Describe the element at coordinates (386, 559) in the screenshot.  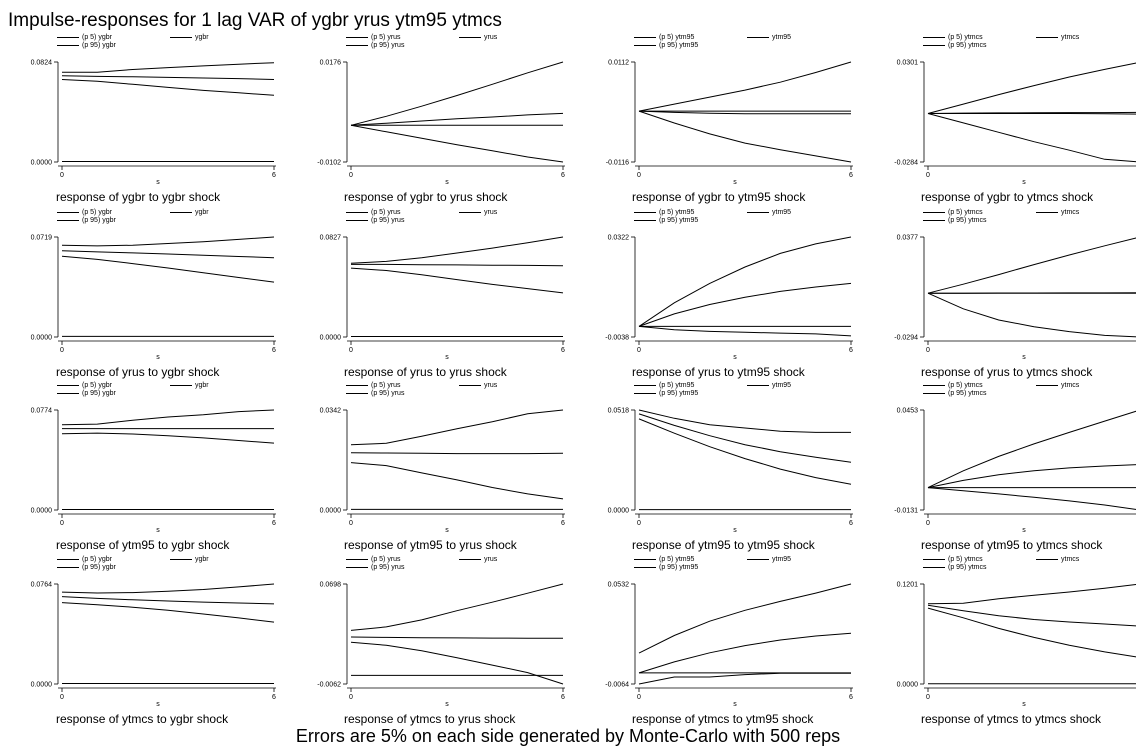
I see `legend-label: (p 5) yrus` at that location.